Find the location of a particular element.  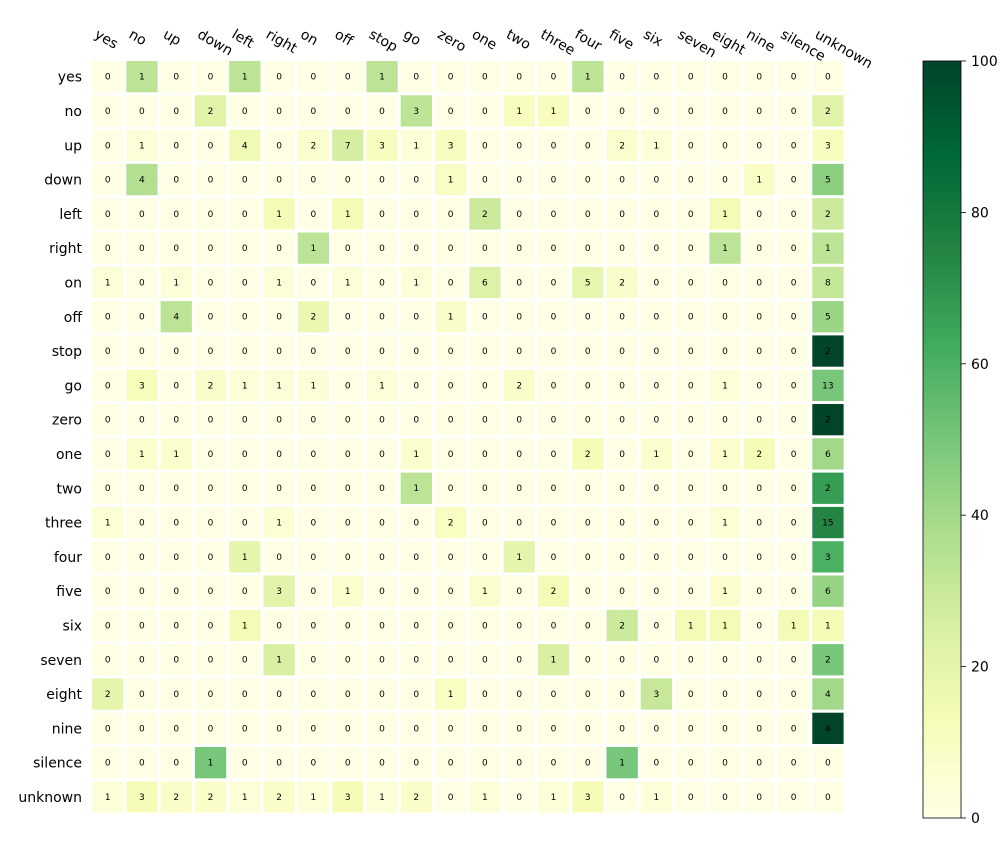

y-tick-label: unknown is located at coordinates (50, 798).